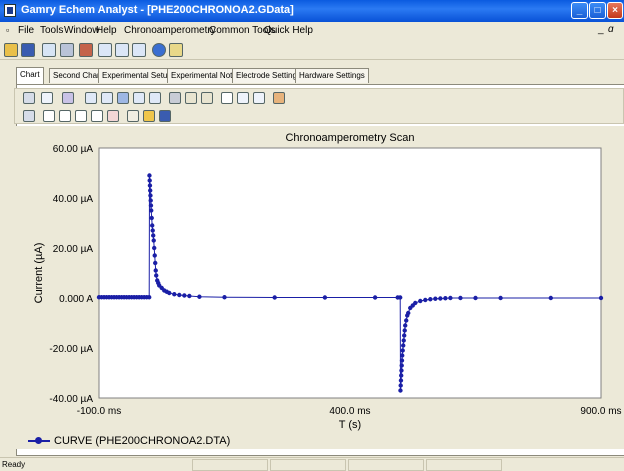 This screenshot has height=471, width=624. I want to click on maximize-button: □, so click(597, 10).